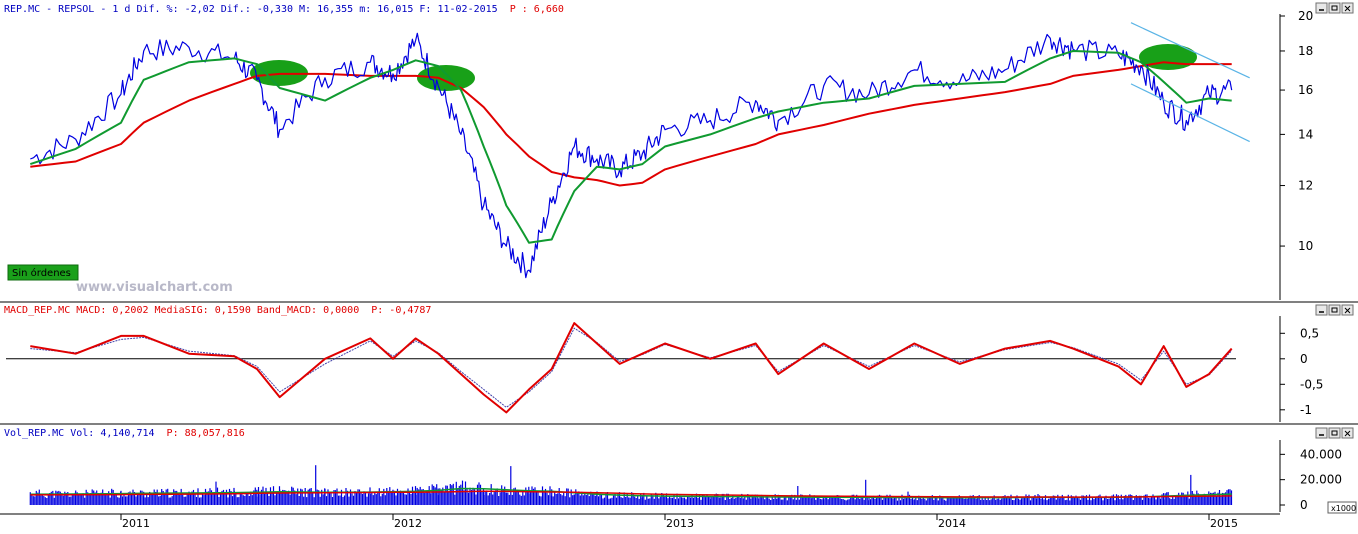 The width and height of the screenshot is (1358, 534). I want to click on volume-unit-box: x1000, so click(1342, 507).